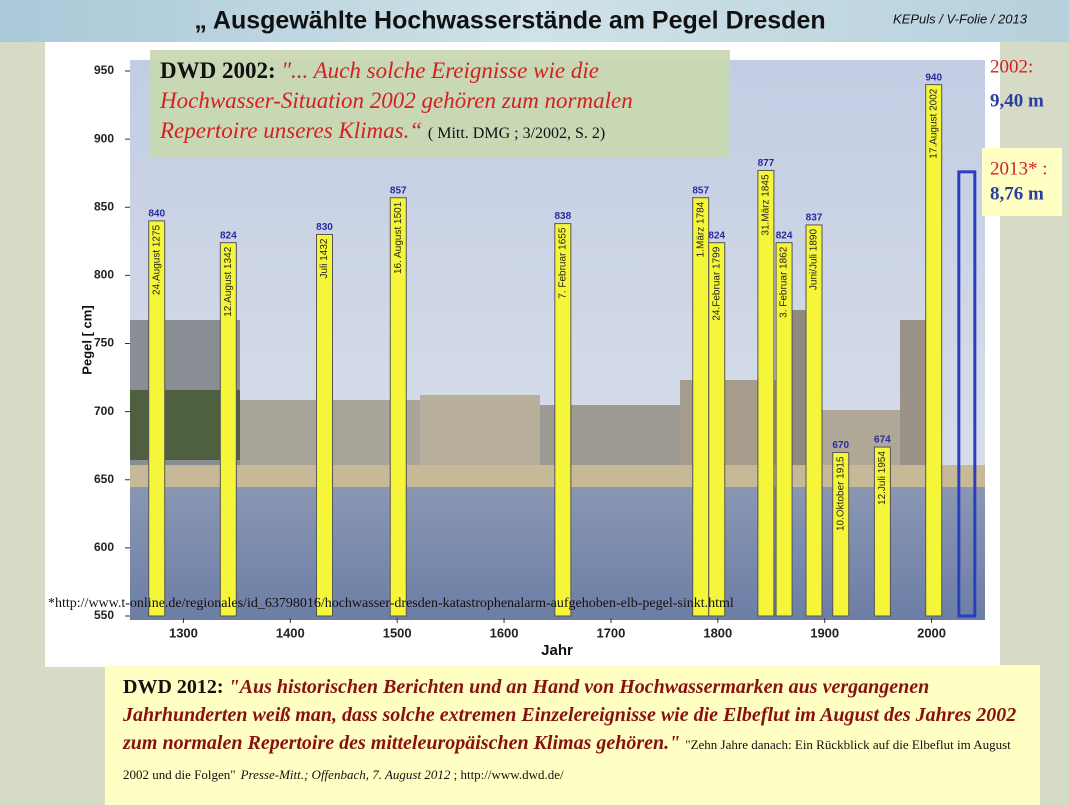  I want to click on callout-label: 2002:, so click(1011, 66).